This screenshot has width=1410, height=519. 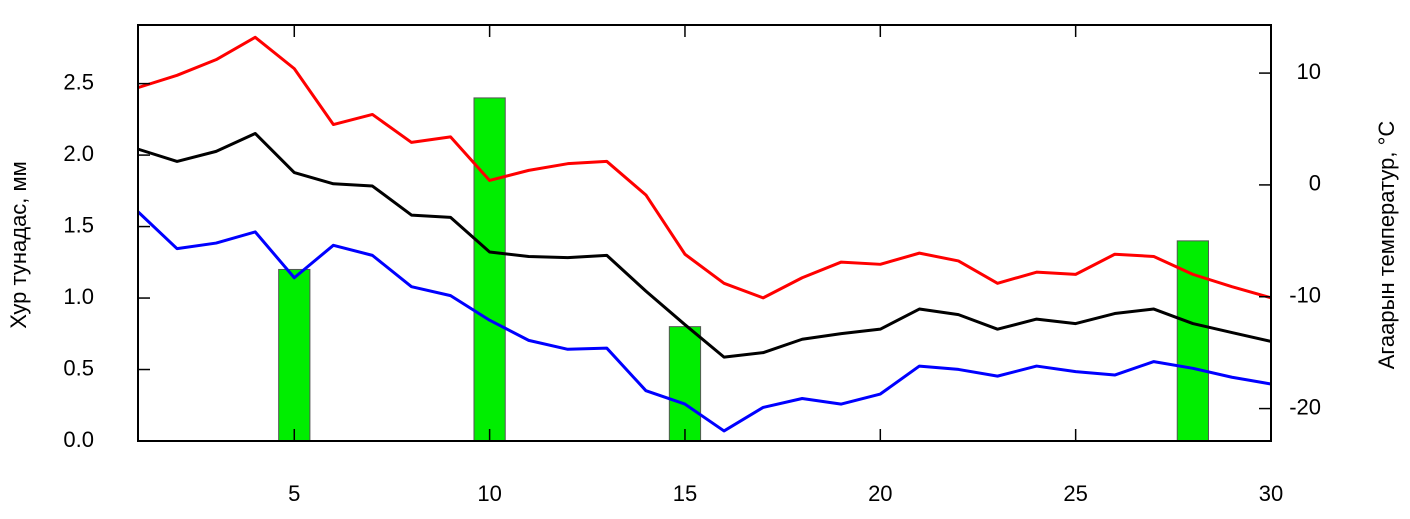 What do you see at coordinates (685, 493) in the screenshot?
I see `x-tick-label: 15` at bounding box center [685, 493].